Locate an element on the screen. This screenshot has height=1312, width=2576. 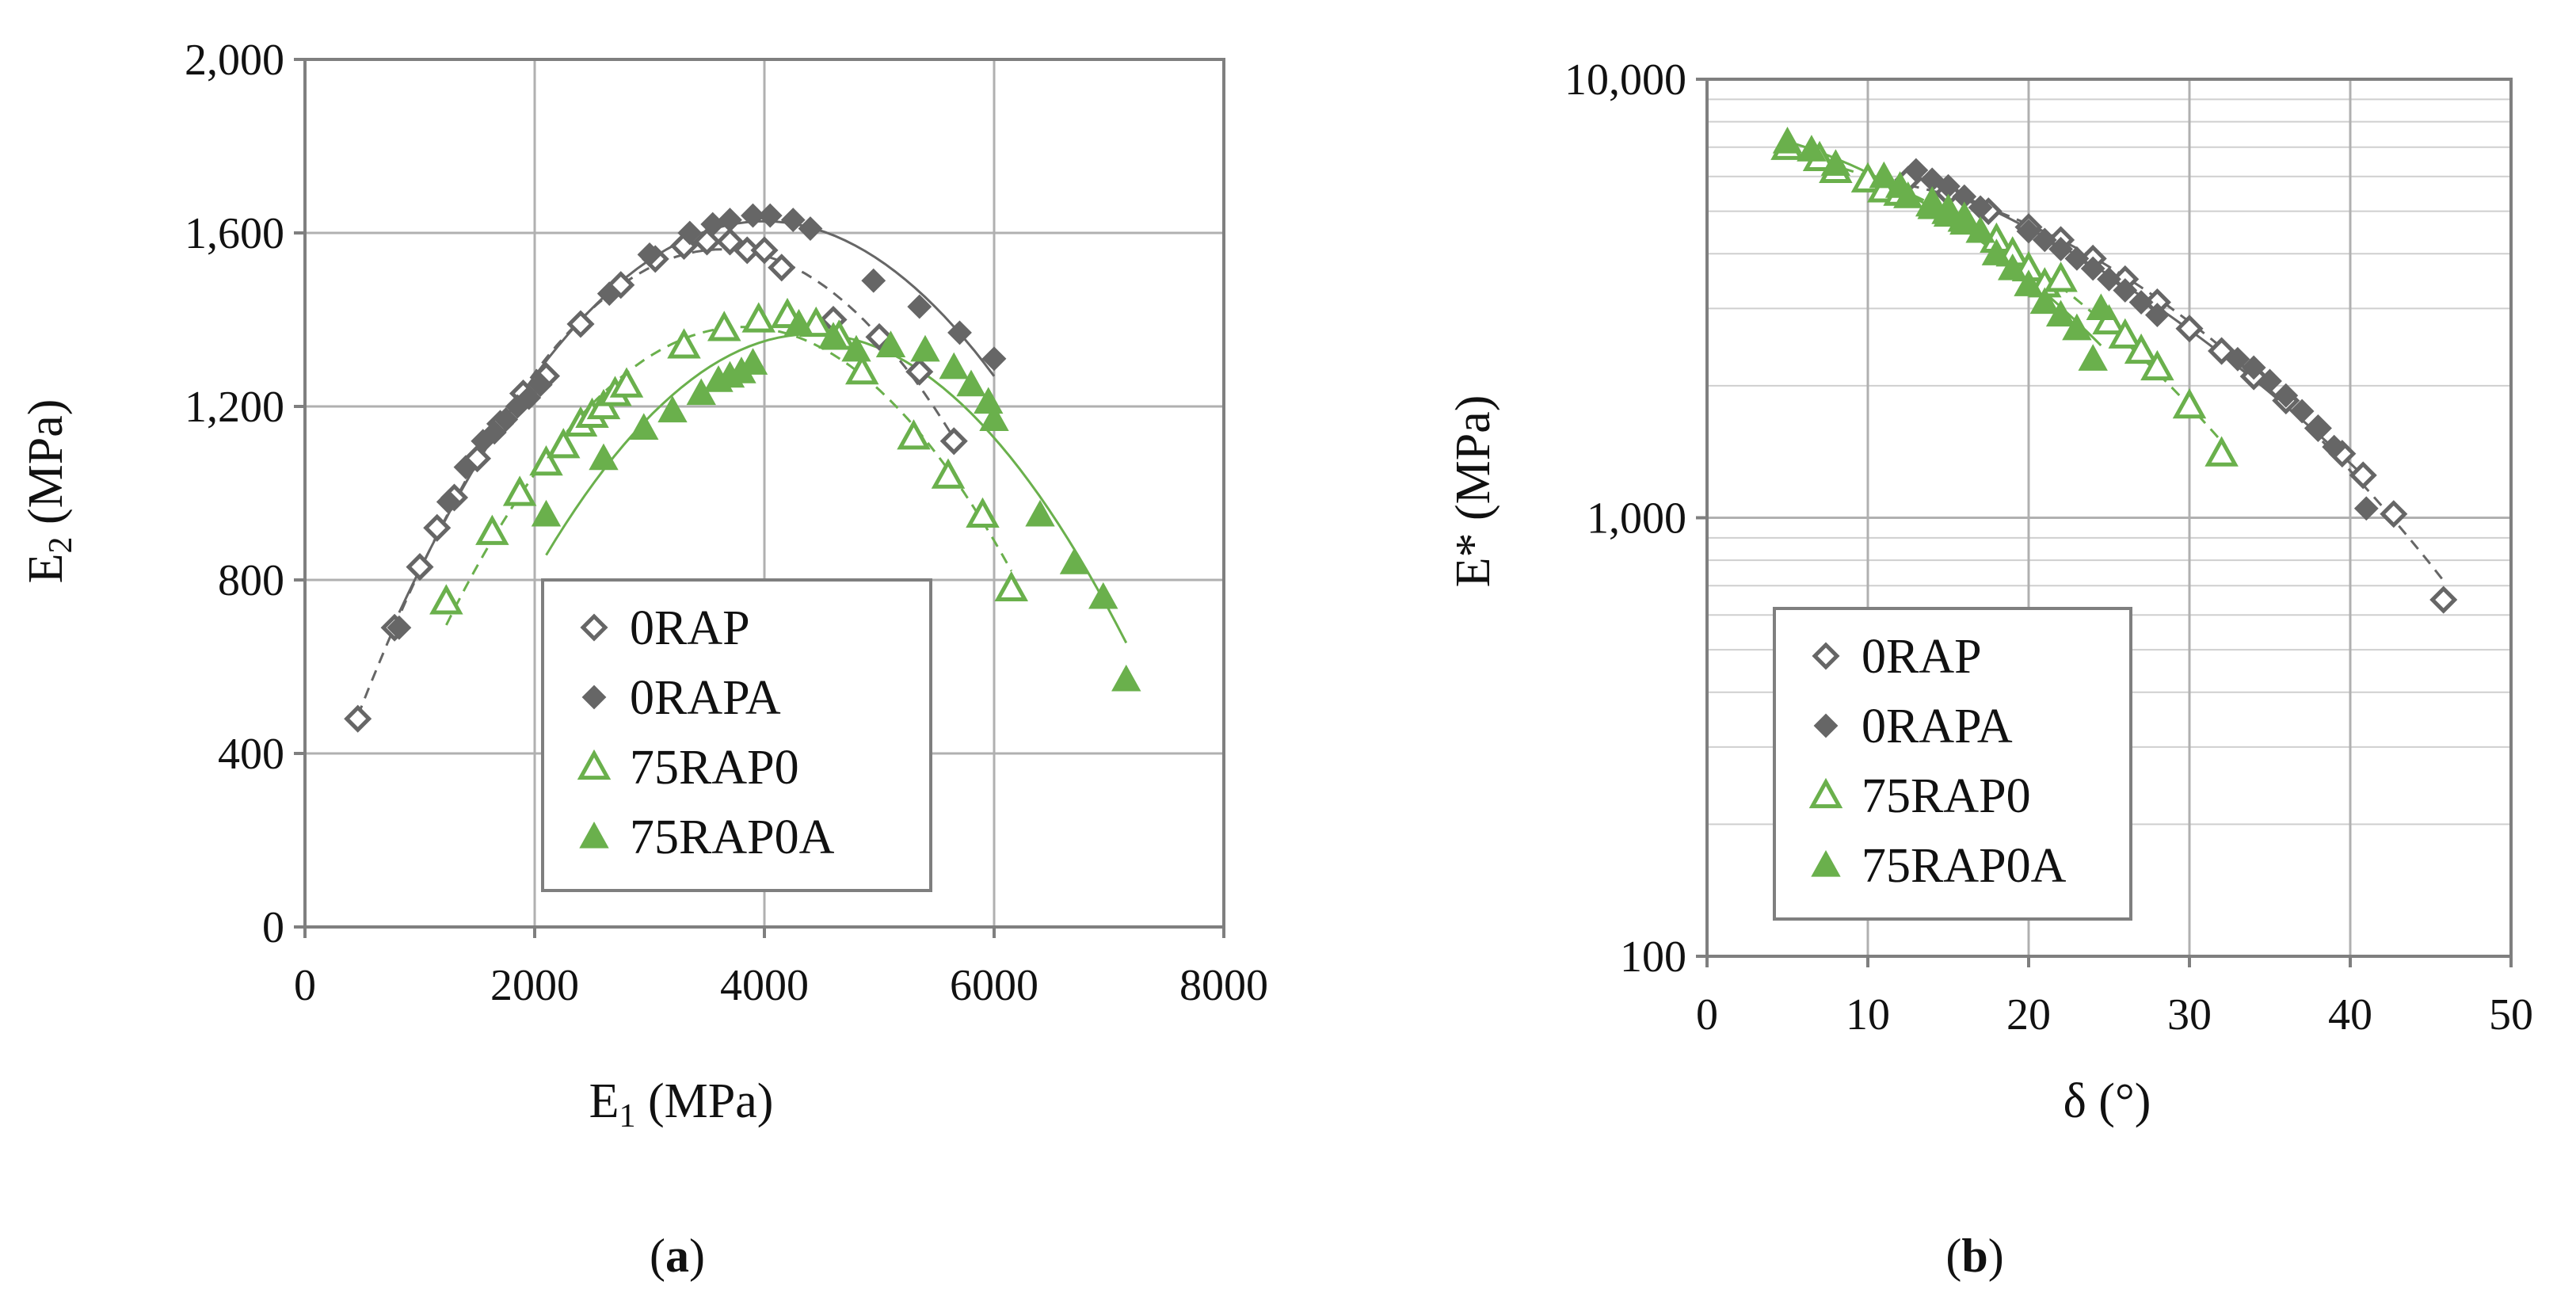
chart-b-panel-label: (b) is located at coordinates (1974, 1256).